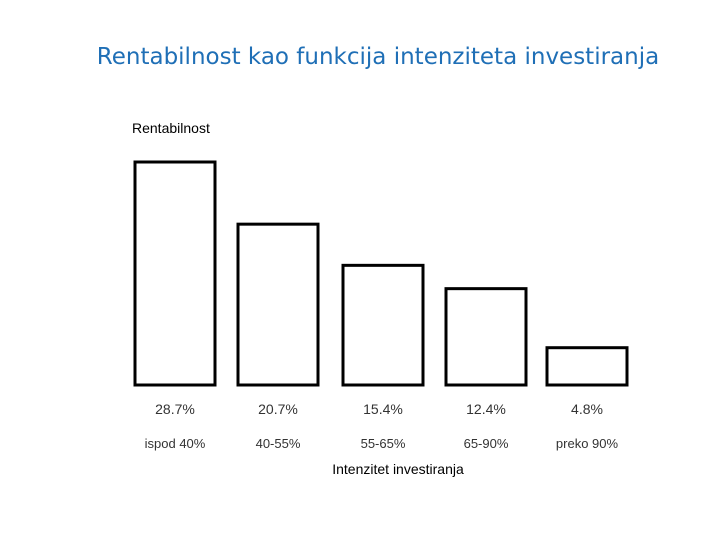  I want to click on category-label-65-90: 65-90%, so click(486, 443).